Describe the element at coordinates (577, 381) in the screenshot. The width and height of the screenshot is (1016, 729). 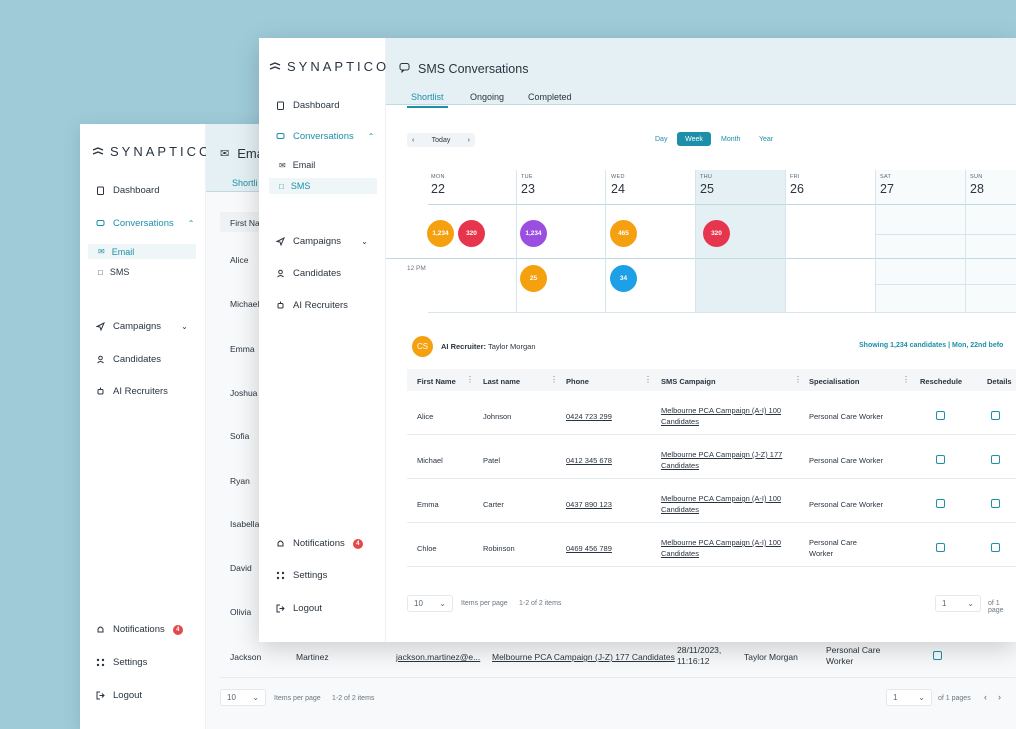
I see `col-phone: Phone` at that location.